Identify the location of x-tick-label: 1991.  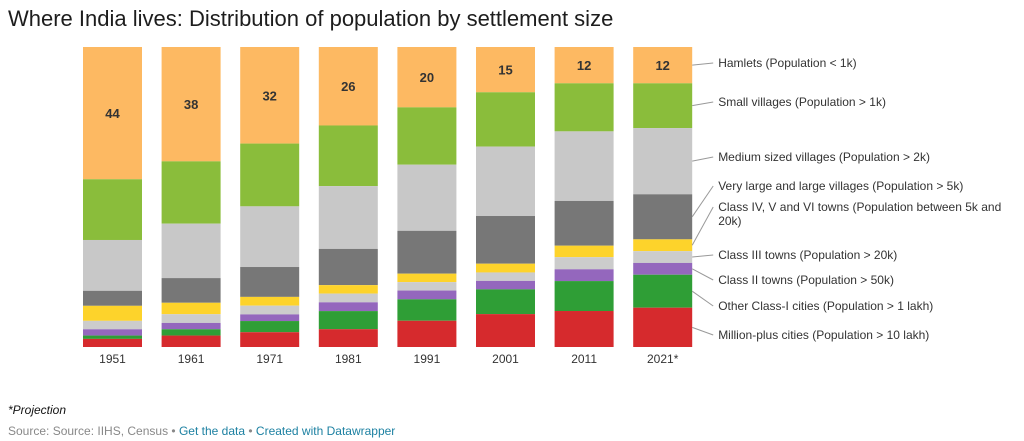
(427, 359).